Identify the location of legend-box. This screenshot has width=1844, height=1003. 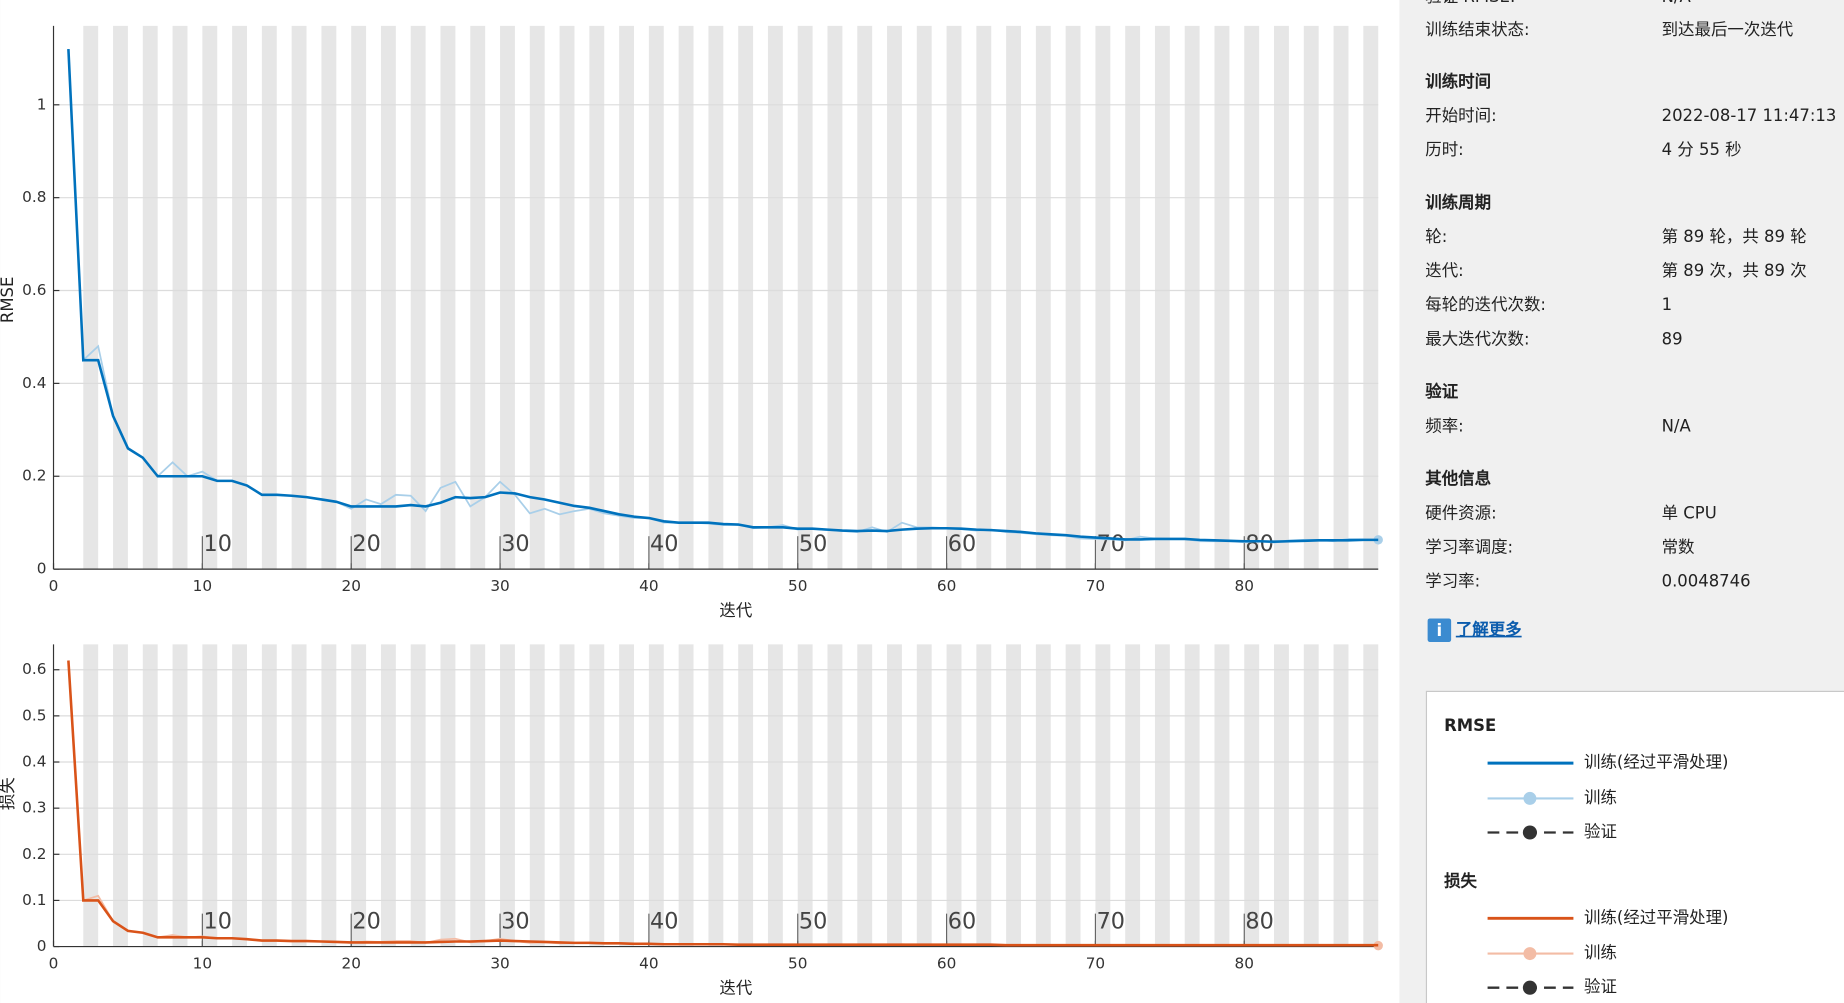
(1634, 846).